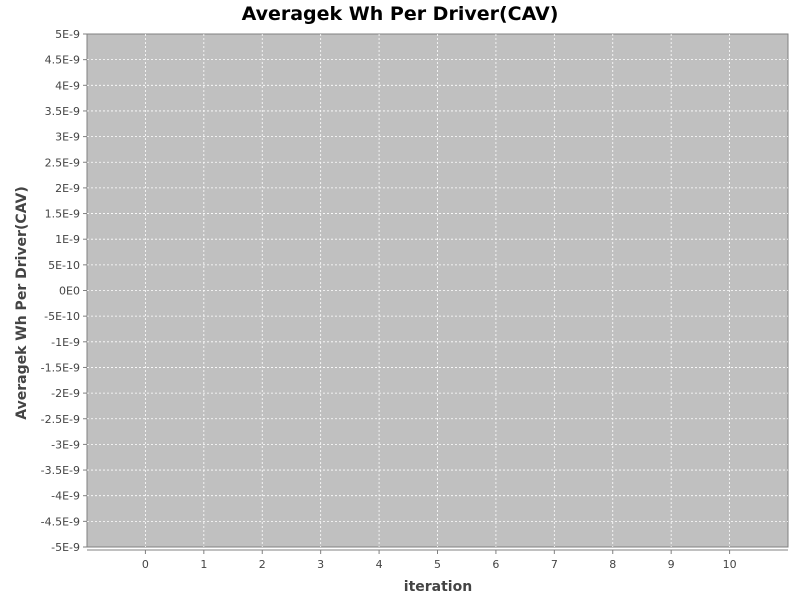 This screenshot has width=800, height=600. Describe the element at coordinates (671, 564) in the screenshot. I see `x-tick-label: 9` at that location.